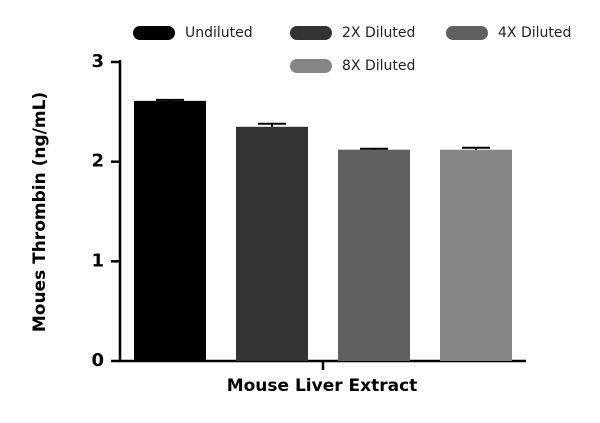  Describe the element at coordinates (97, 360) in the screenshot. I see `y-tick-label: 0` at that location.